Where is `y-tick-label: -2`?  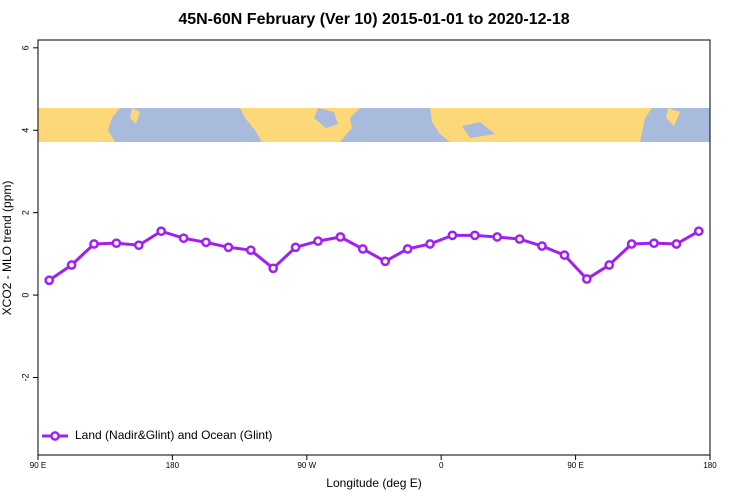
y-tick-label: -2 is located at coordinates (25, 378).